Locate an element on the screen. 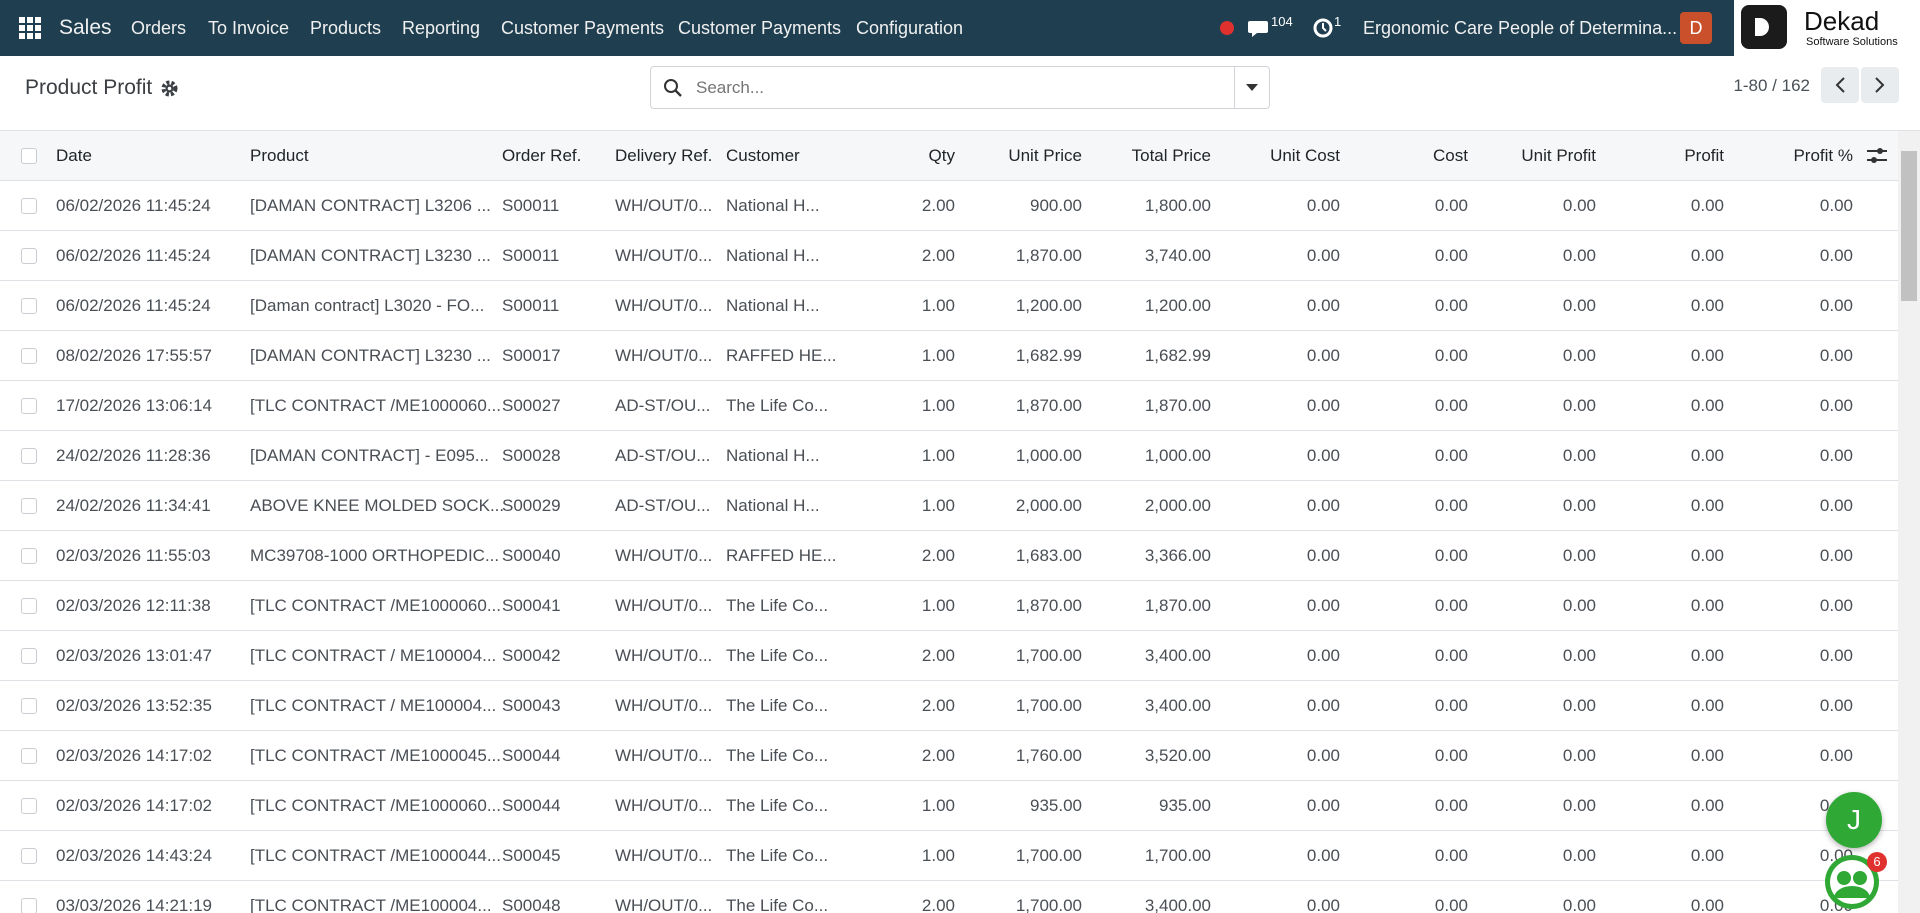  select-all-checkbox is located at coordinates (29, 156).